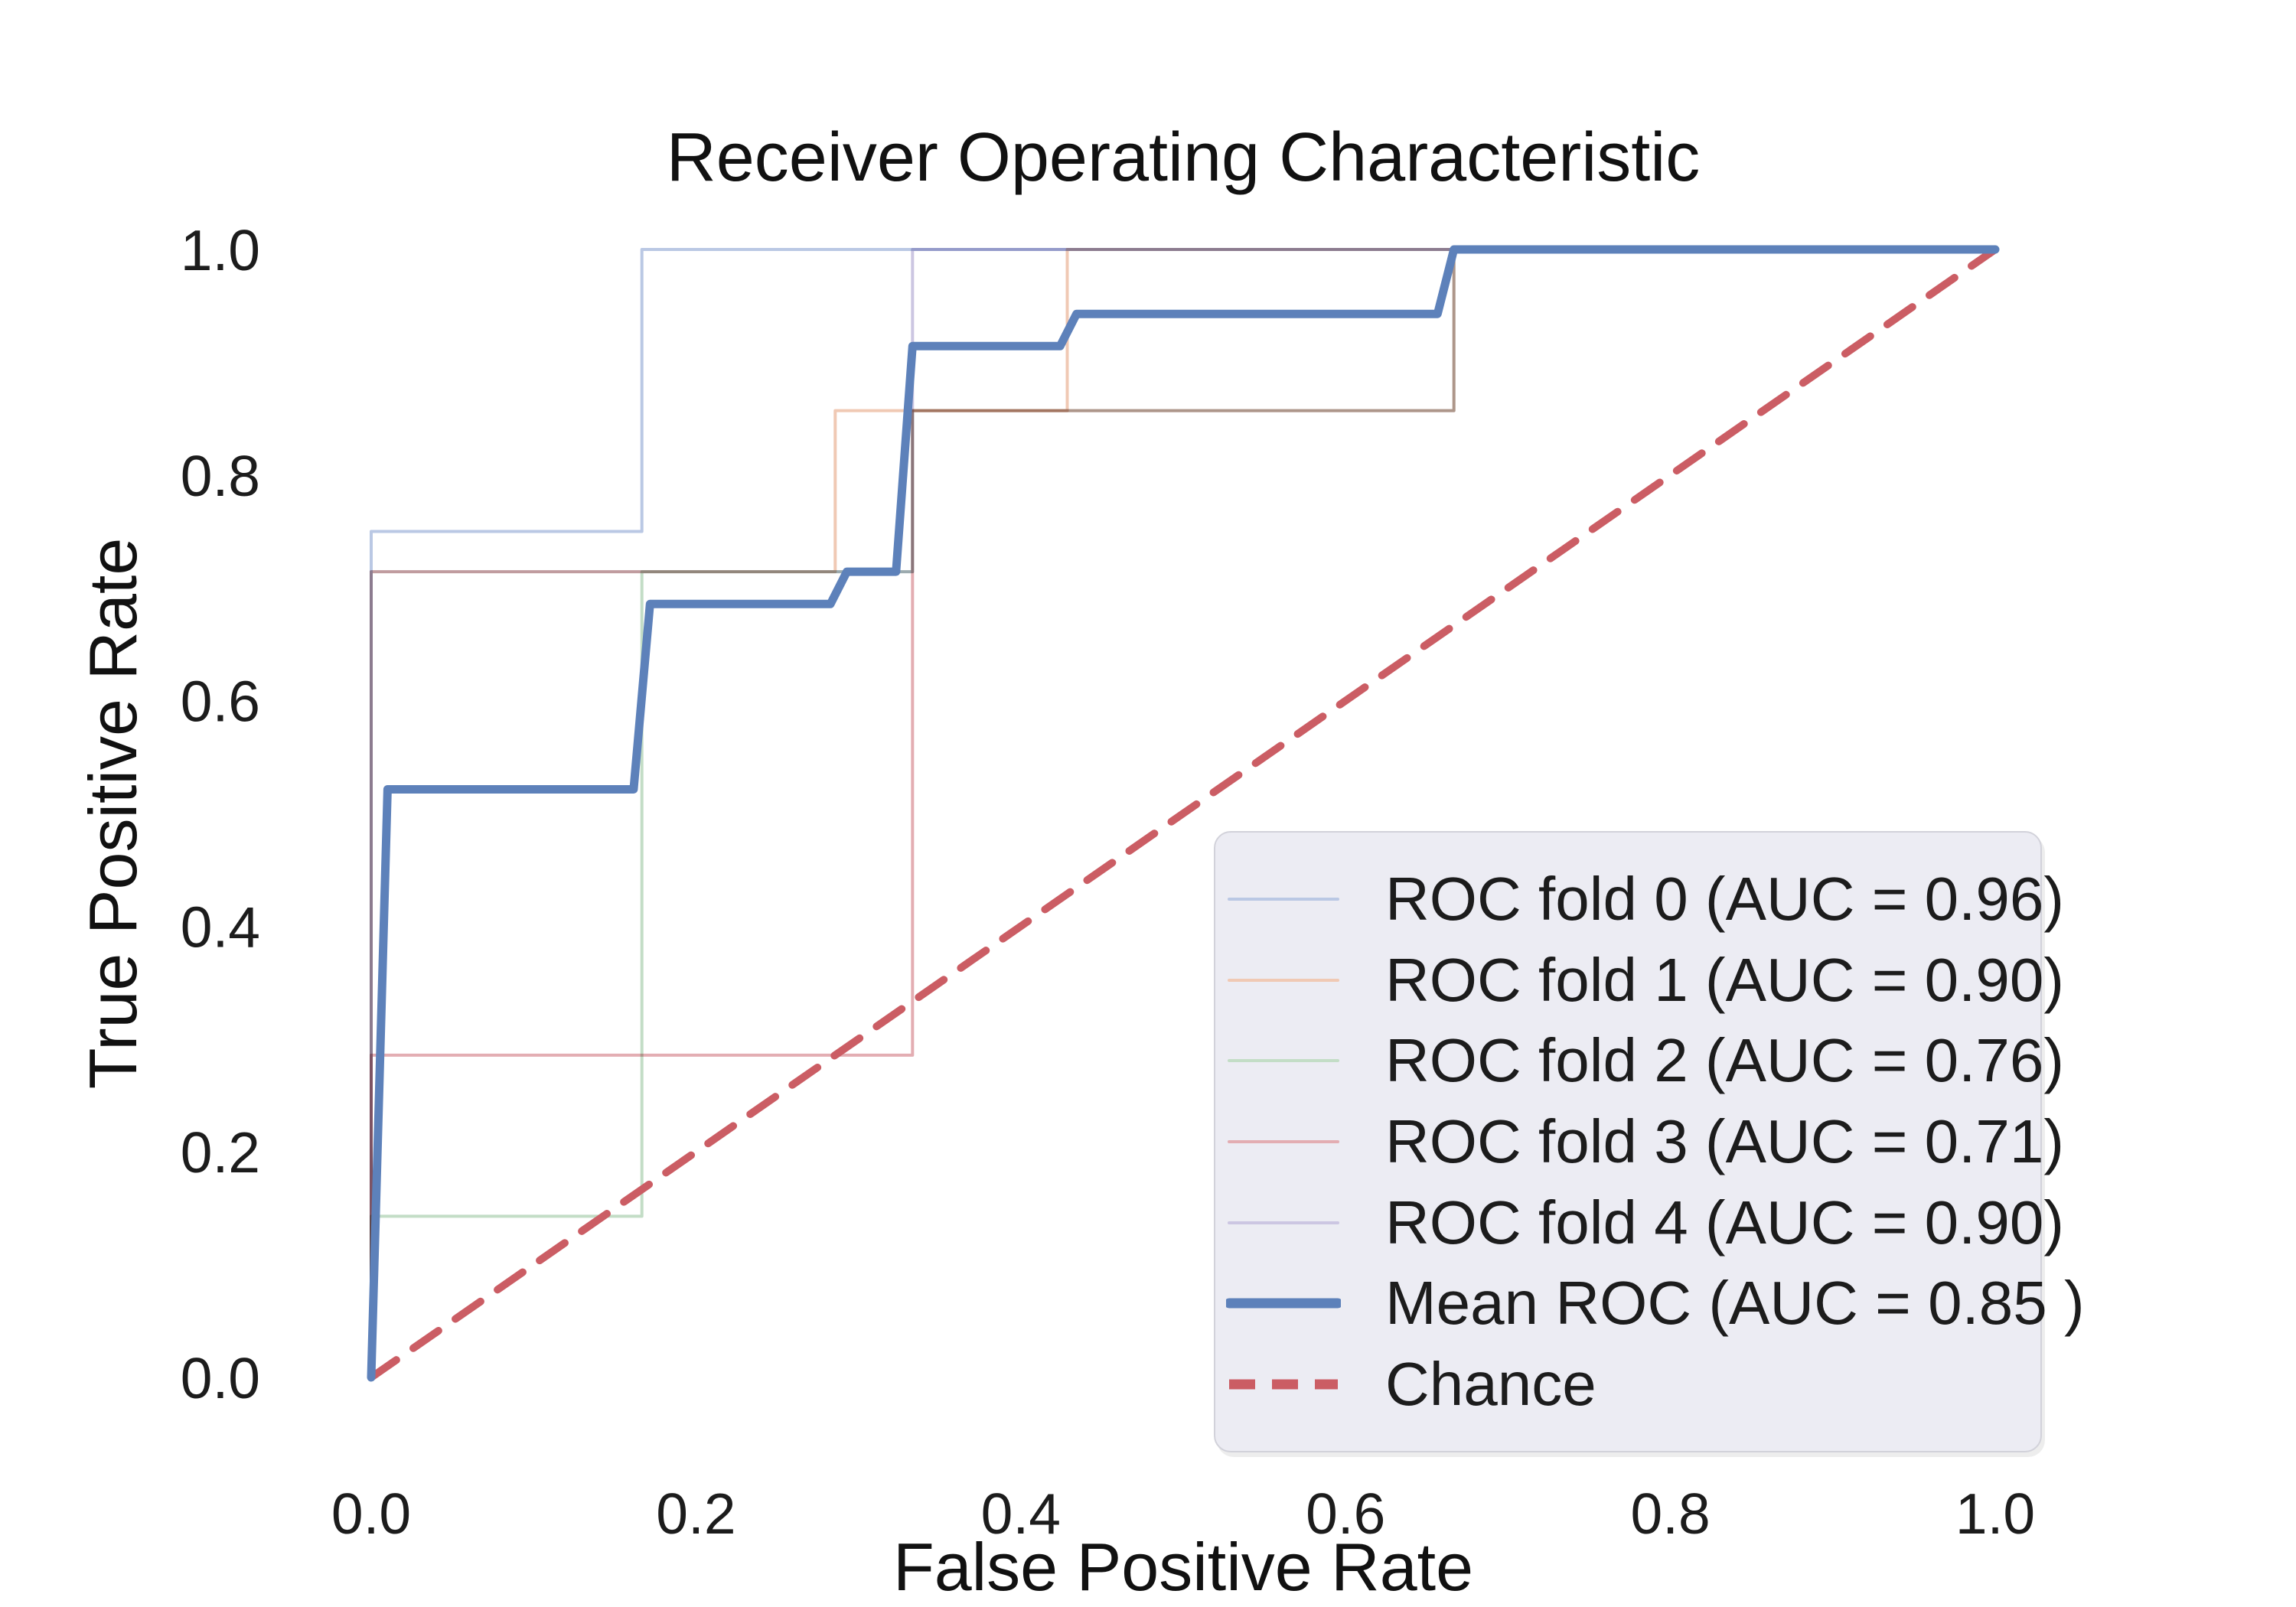 This screenshot has height=1607, width=2296. Describe the element at coordinates (1724, 899) in the screenshot. I see `legend-label: ROC fold 0 (AUC = 0.96)` at that location.